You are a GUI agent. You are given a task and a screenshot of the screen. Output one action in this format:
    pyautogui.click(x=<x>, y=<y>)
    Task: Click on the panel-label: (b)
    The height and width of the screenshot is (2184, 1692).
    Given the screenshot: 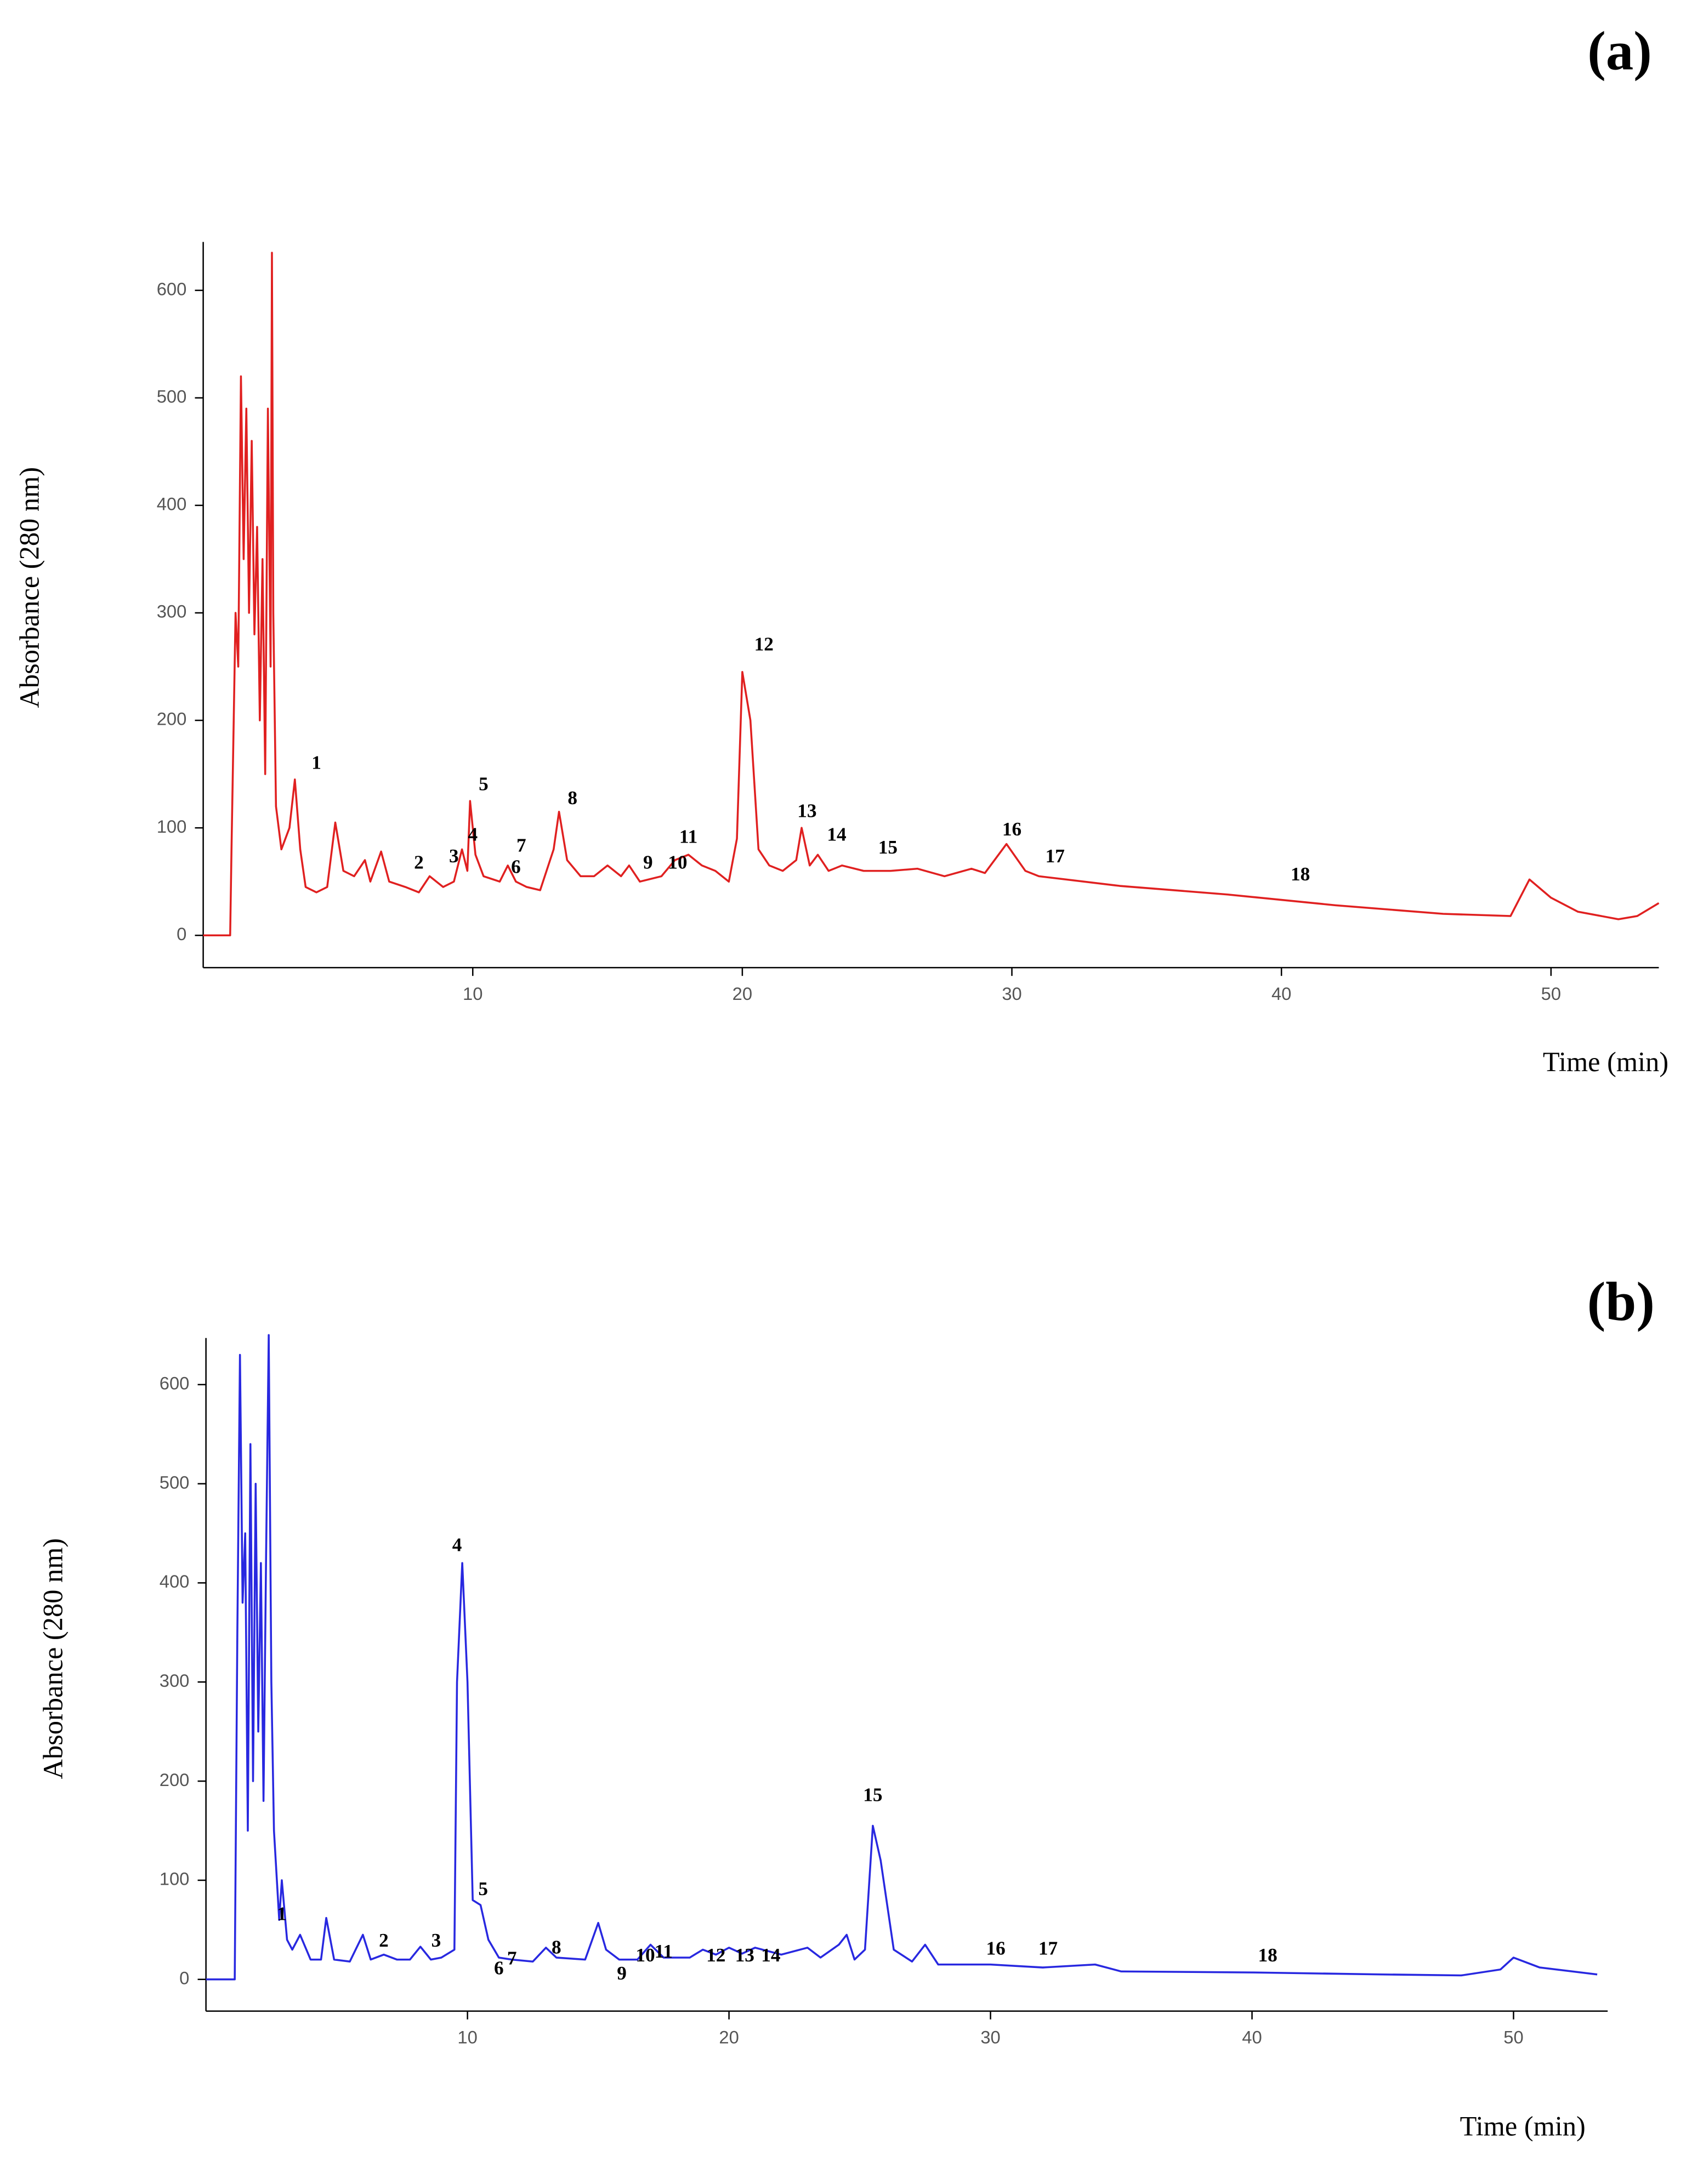 What is the action you would take?
    pyautogui.click(x=1621, y=1301)
    